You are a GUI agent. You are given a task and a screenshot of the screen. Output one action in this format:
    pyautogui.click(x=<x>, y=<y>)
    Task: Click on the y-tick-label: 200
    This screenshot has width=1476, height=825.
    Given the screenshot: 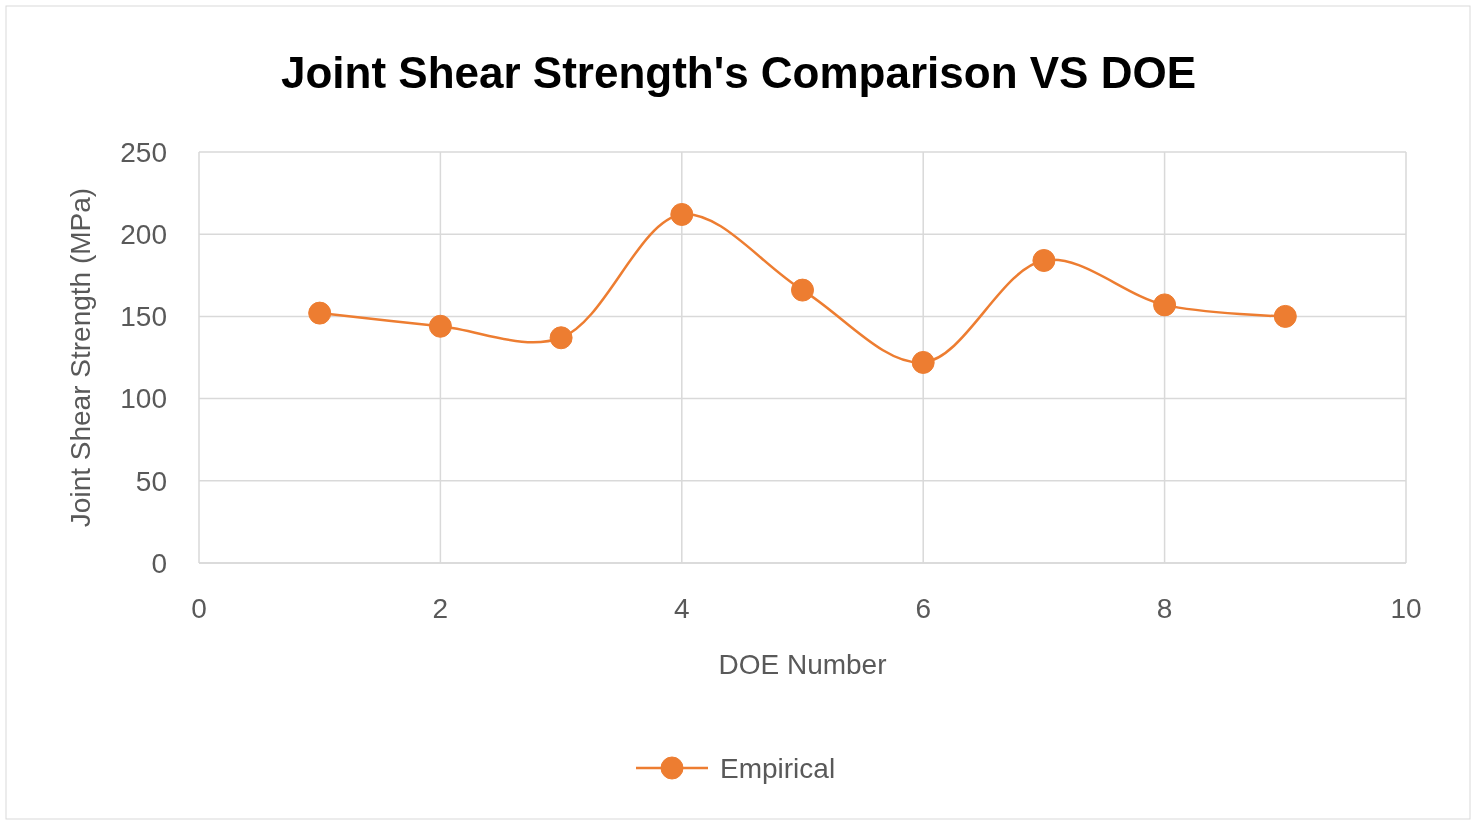 What is the action you would take?
    pyautogui.click(x=143, y=234)
    